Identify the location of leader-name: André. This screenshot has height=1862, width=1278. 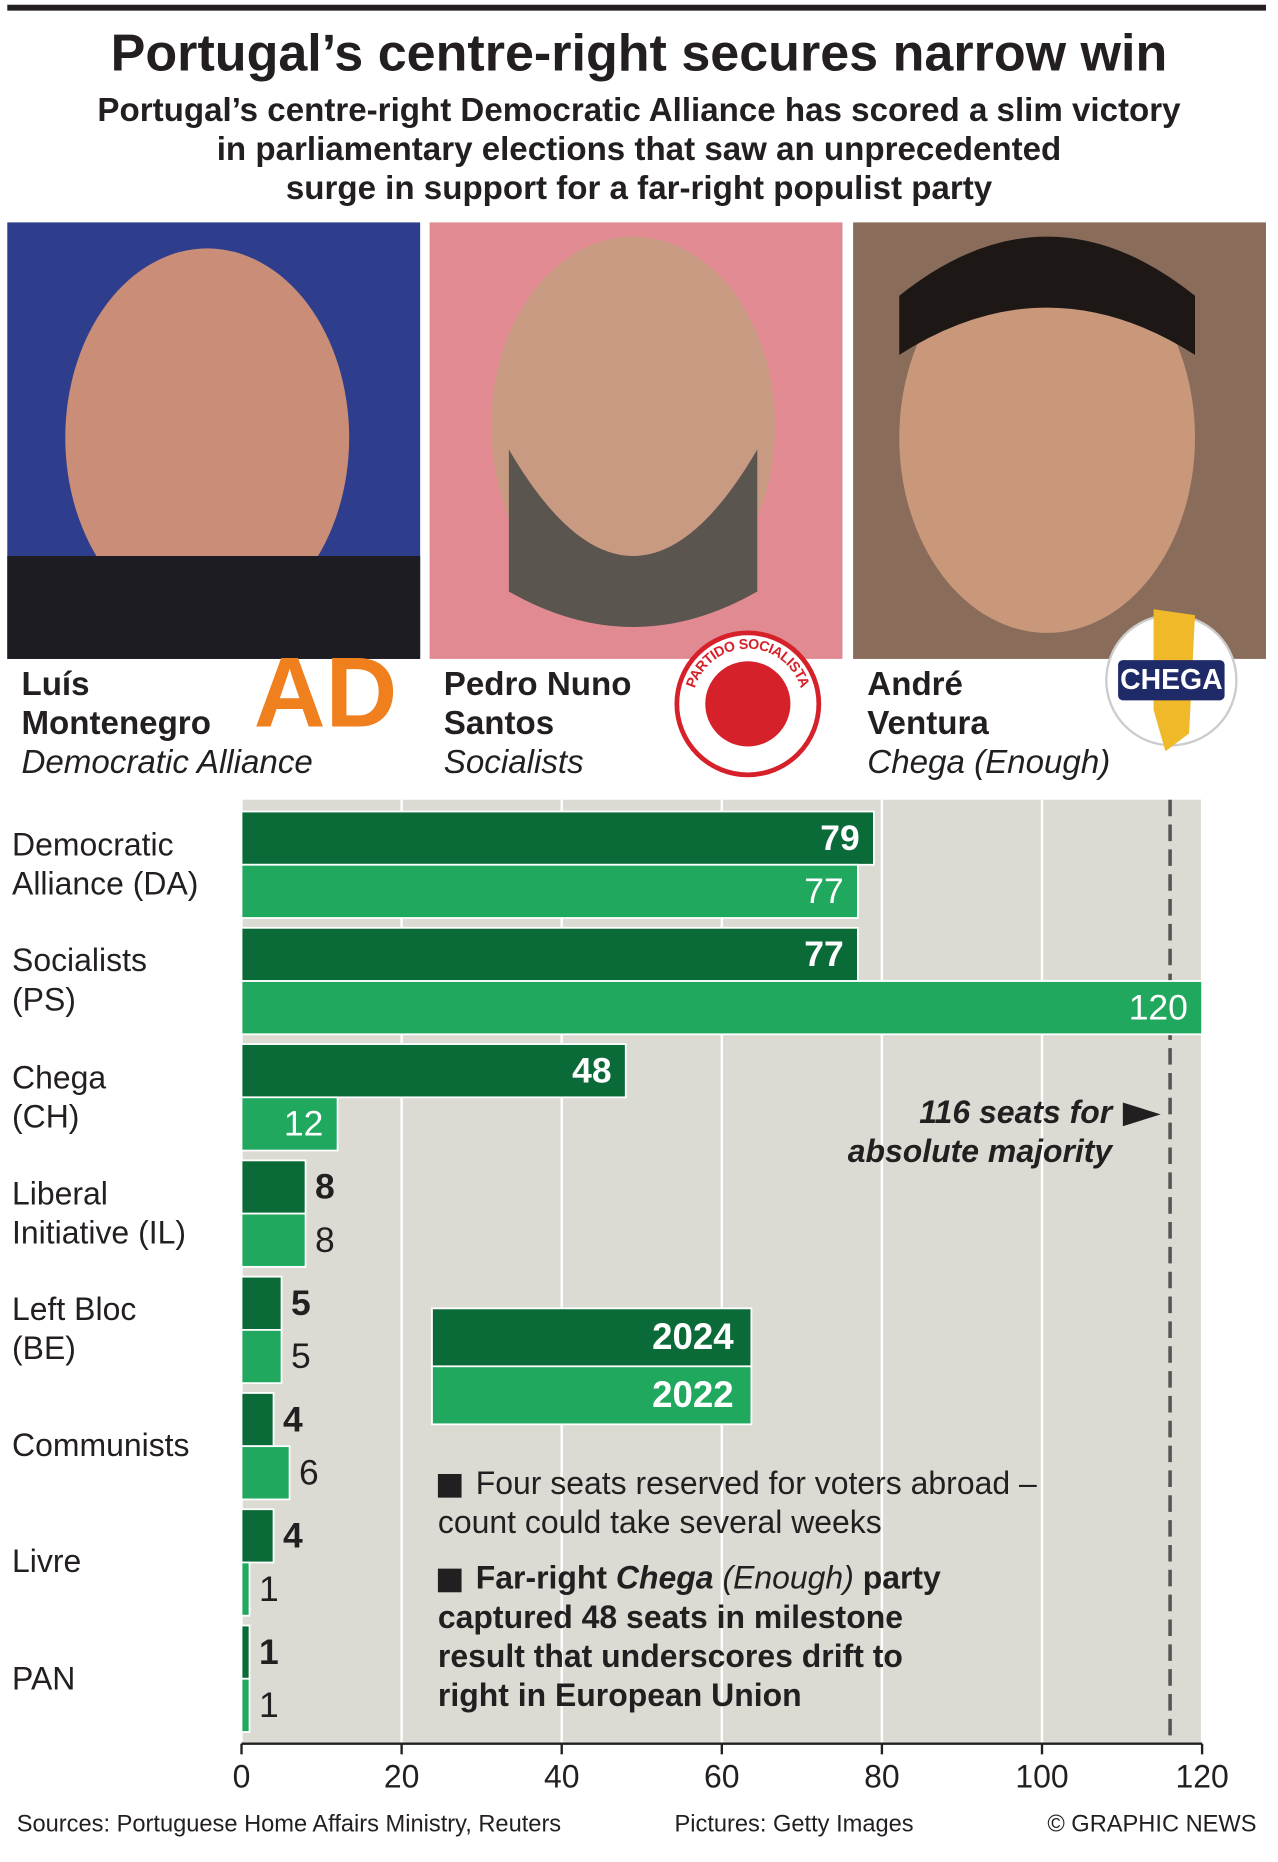
(915, 684).